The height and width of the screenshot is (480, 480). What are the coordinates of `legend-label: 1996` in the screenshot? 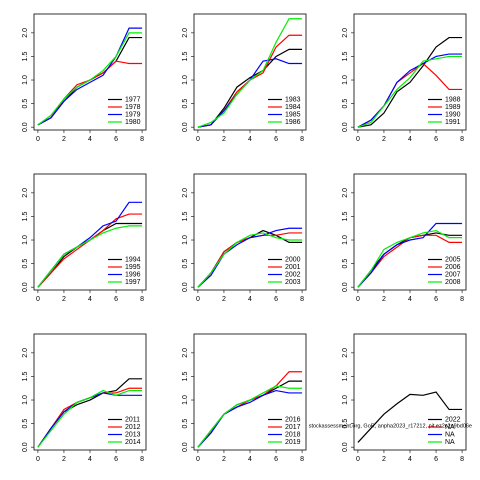 It's located at (133, 274).